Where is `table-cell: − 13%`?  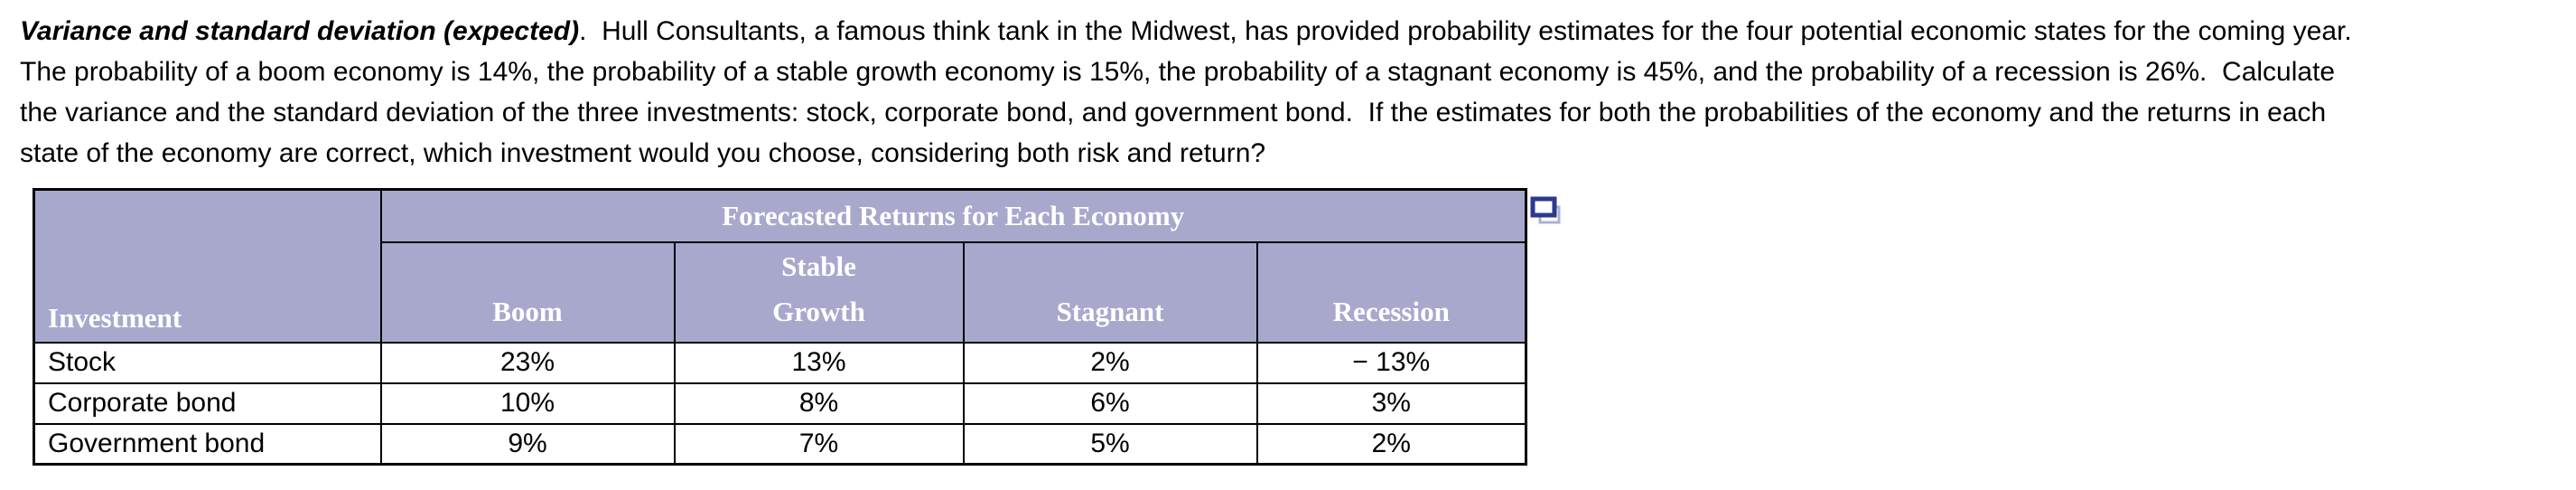 table-cell: − 13% is located at coordinates (1391, 362).